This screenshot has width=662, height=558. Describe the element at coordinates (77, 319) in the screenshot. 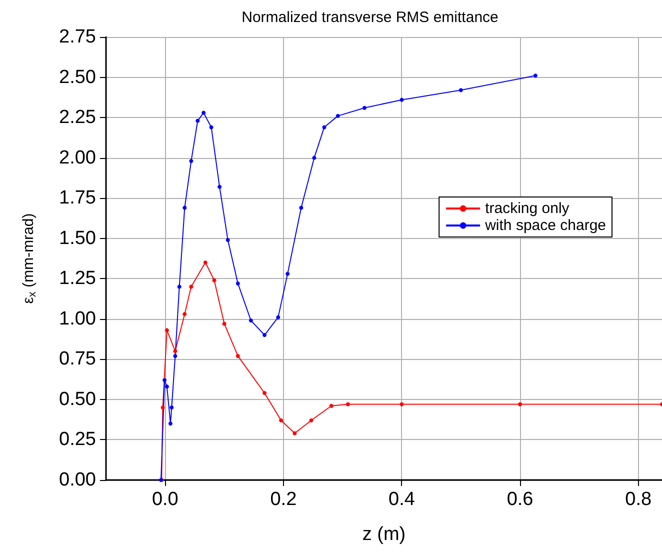

I see `y-tick-label: 1.00` at that location.